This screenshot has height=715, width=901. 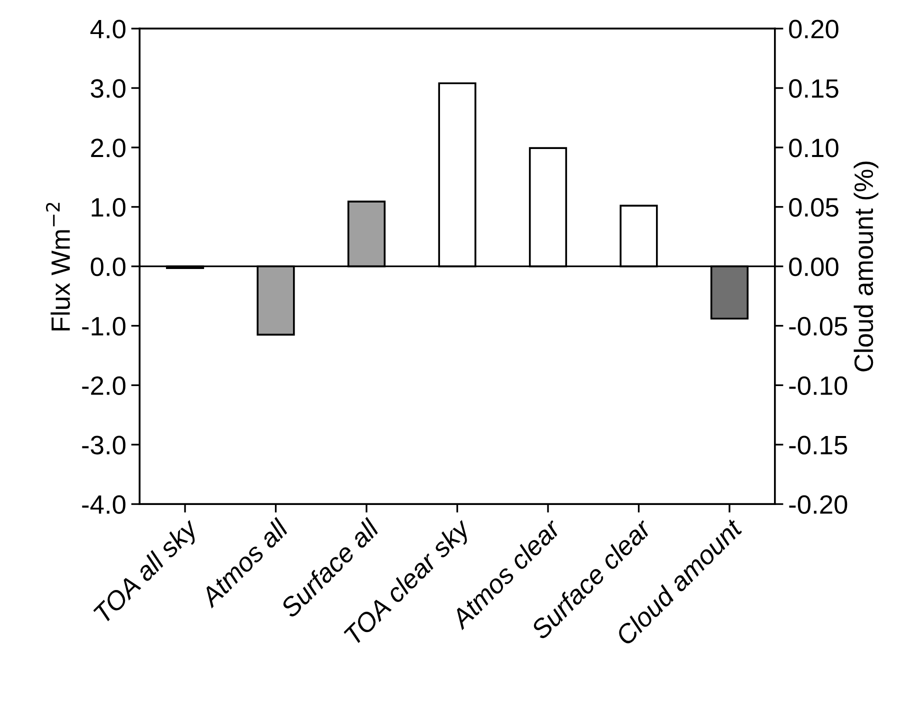 What do you see at coordinates (813, 148) in the screenshot?
I see `y2-tick-label: 0.10` at bounding box center [813, 148].